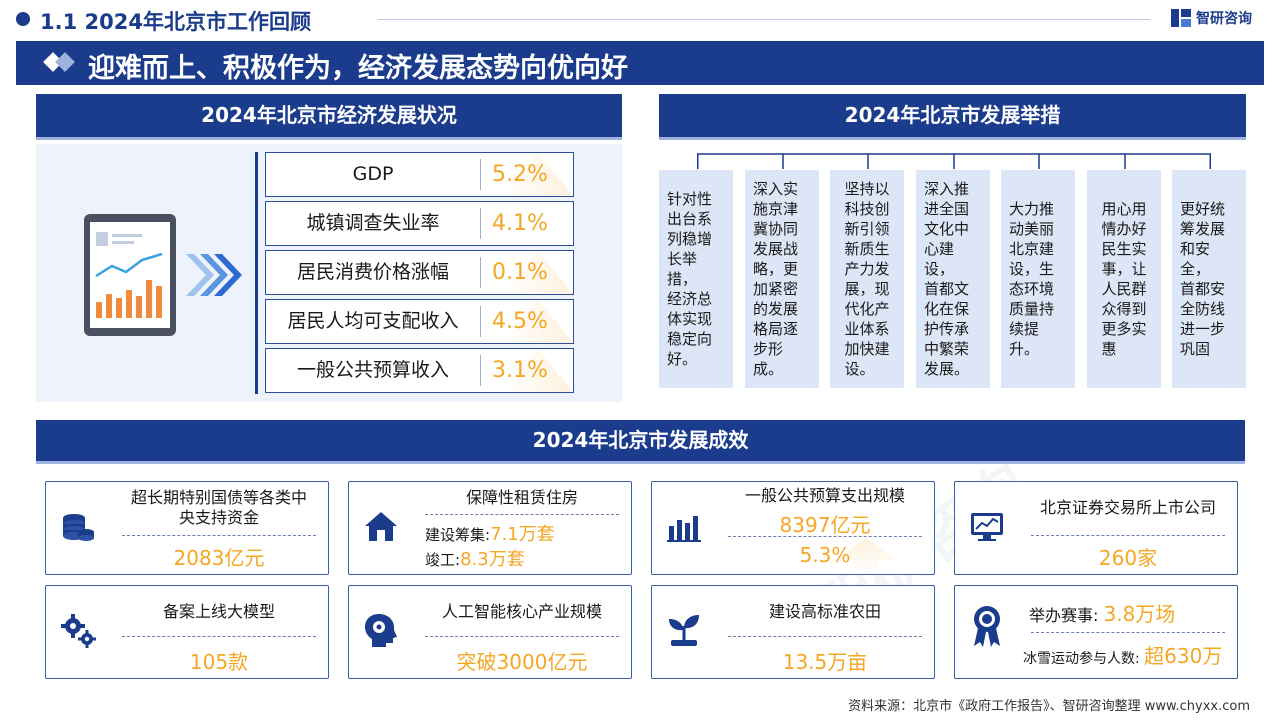 The width and height of the screenshot is (1280, 720). I want to click on measure-text-line: 北京建, so click(1032, 249).